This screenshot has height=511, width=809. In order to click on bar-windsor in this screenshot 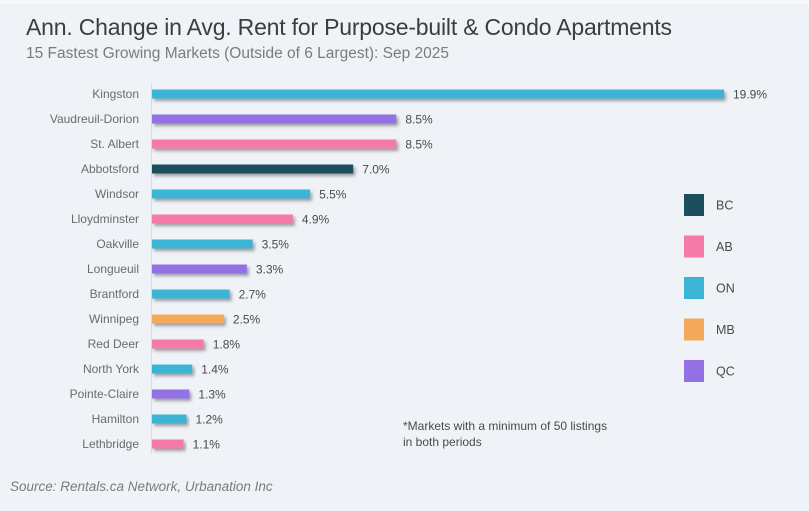, I will do `click(231, 194)`.